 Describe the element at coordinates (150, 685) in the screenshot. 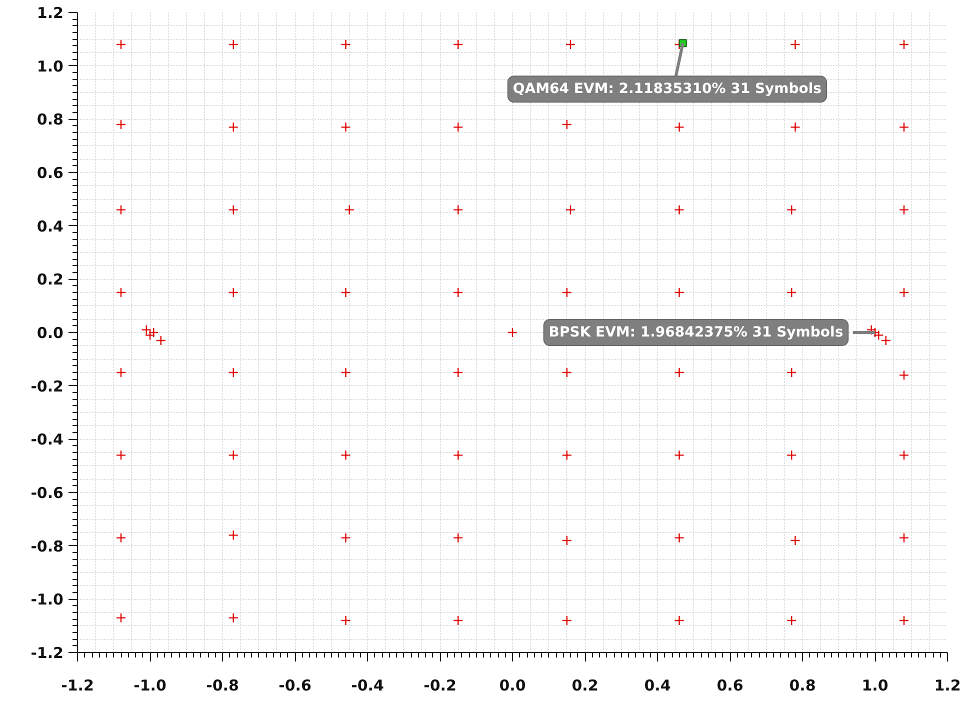

I see `x-tick-label: -1.0` at that location.